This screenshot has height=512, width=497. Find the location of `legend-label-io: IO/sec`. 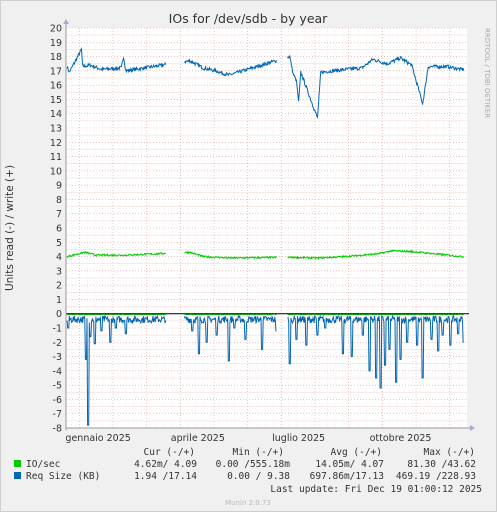

legend-label-io: IO/sec is located at coordinates (43, 464).